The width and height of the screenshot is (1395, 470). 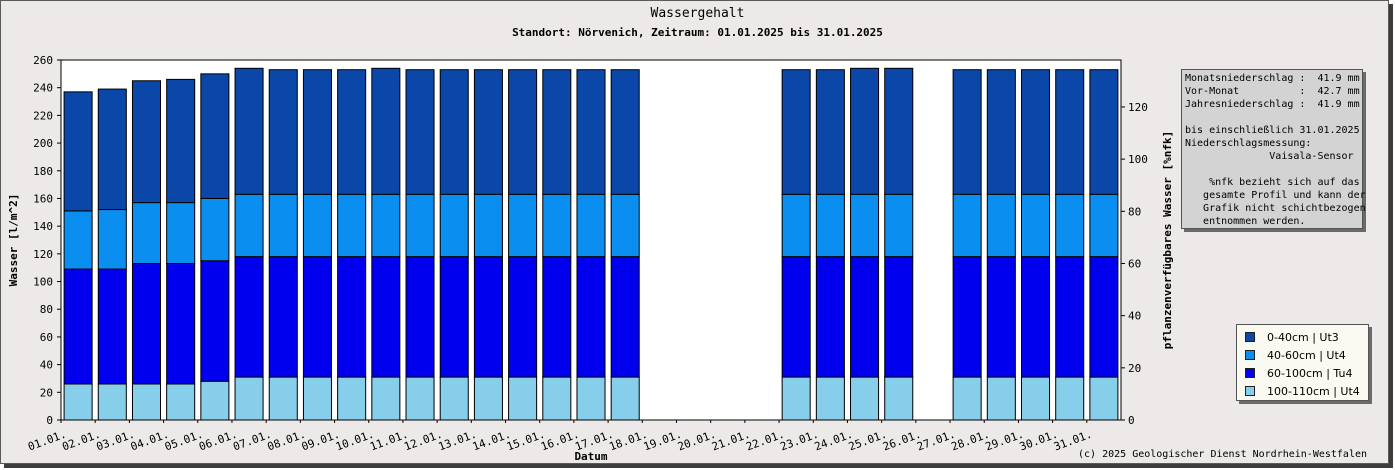 I want to click on y-tick-label: 200, so click(x=43, y=143).